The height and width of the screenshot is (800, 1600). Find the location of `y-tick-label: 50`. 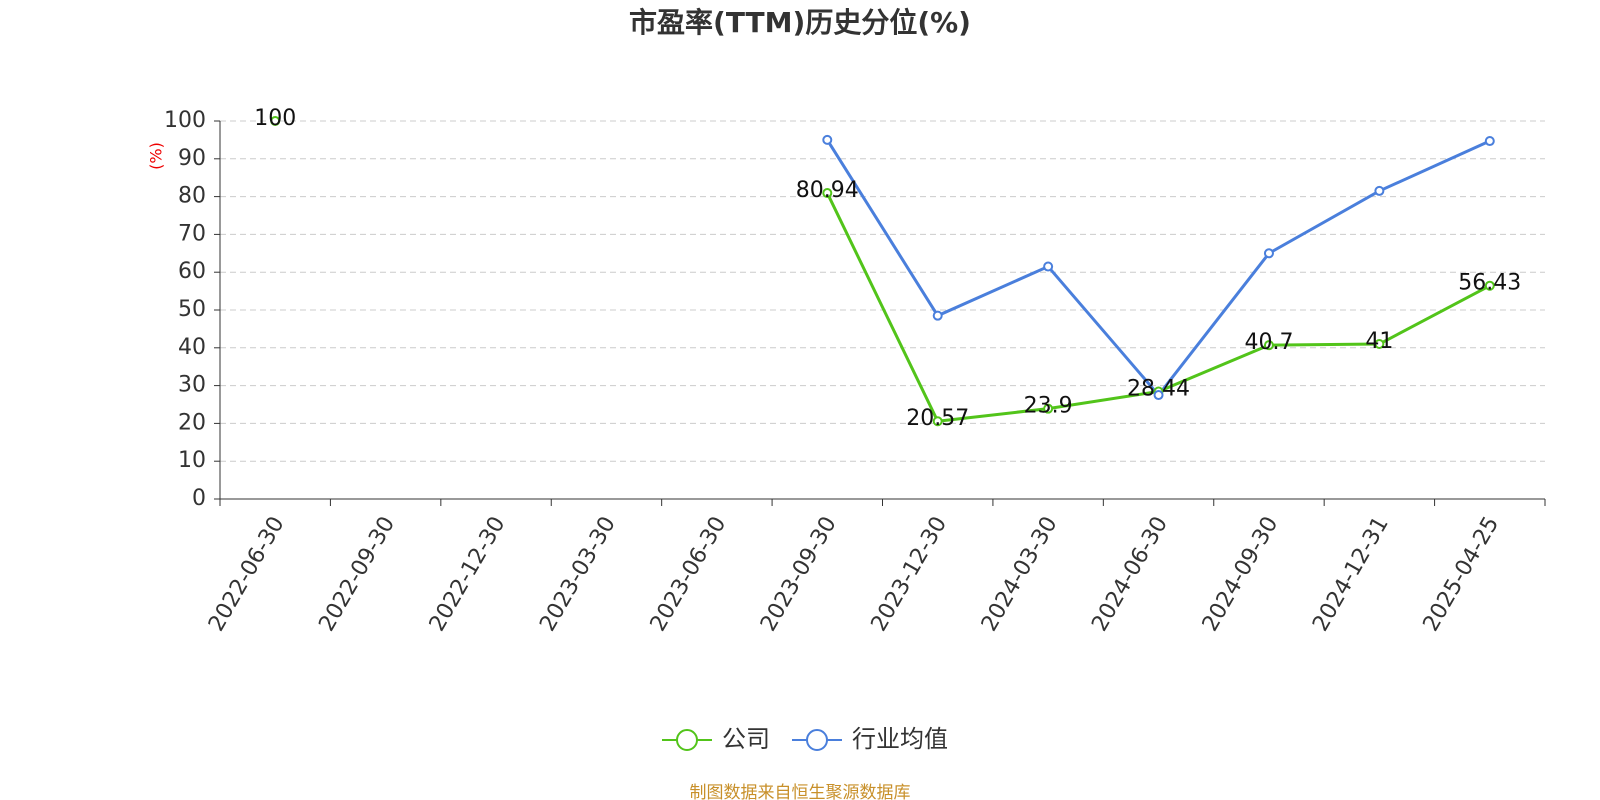

y-tick-label: 50 is located at coordinates (192, 309).